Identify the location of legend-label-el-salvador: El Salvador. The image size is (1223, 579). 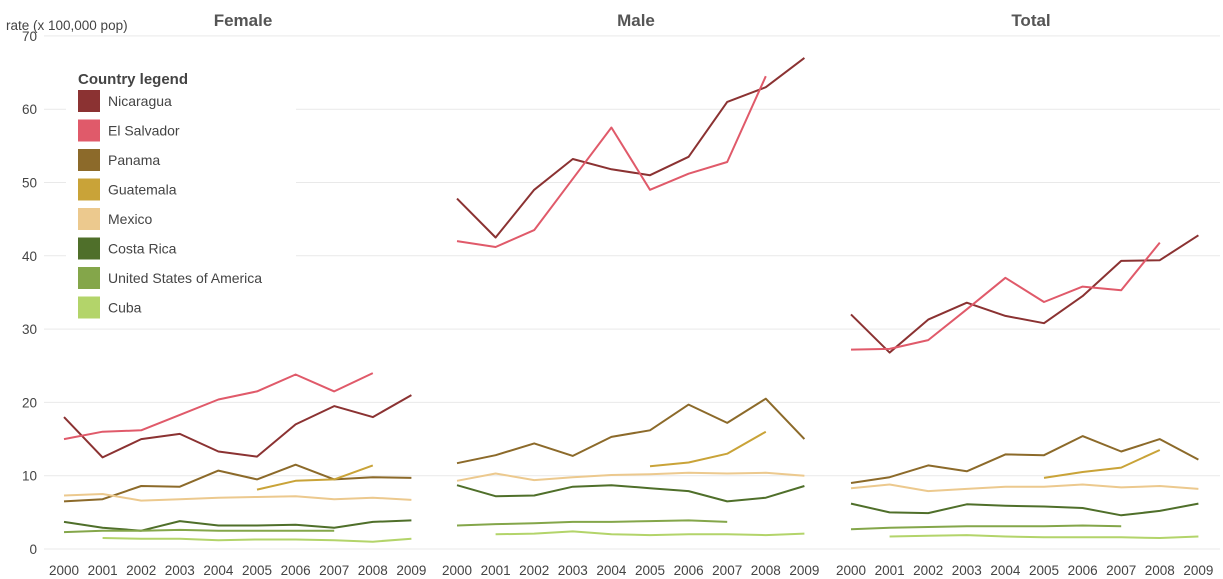
(144, 131).